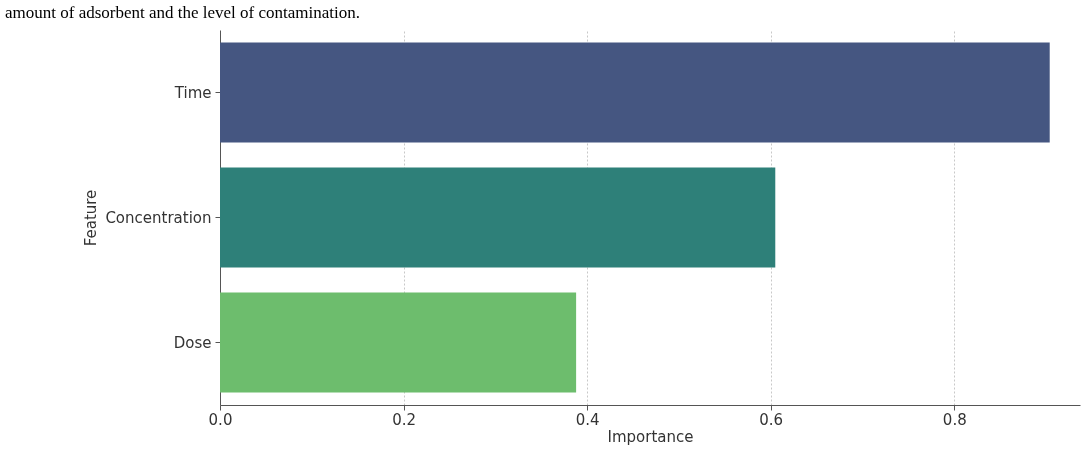 This screenshot has width=1086, height=452. What do you see at coordinates (183, 12) in the screenshot?
I see `text: amount of adsorbent and the level of contamination.` at bounding box center [183, 12].